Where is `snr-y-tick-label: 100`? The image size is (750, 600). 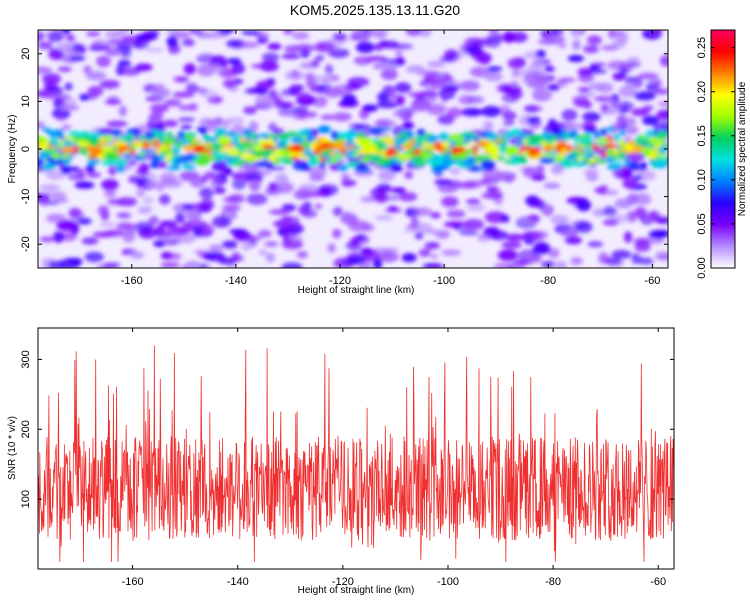 snr-y-tick-label: 100 is located at coordinates (26, 499).